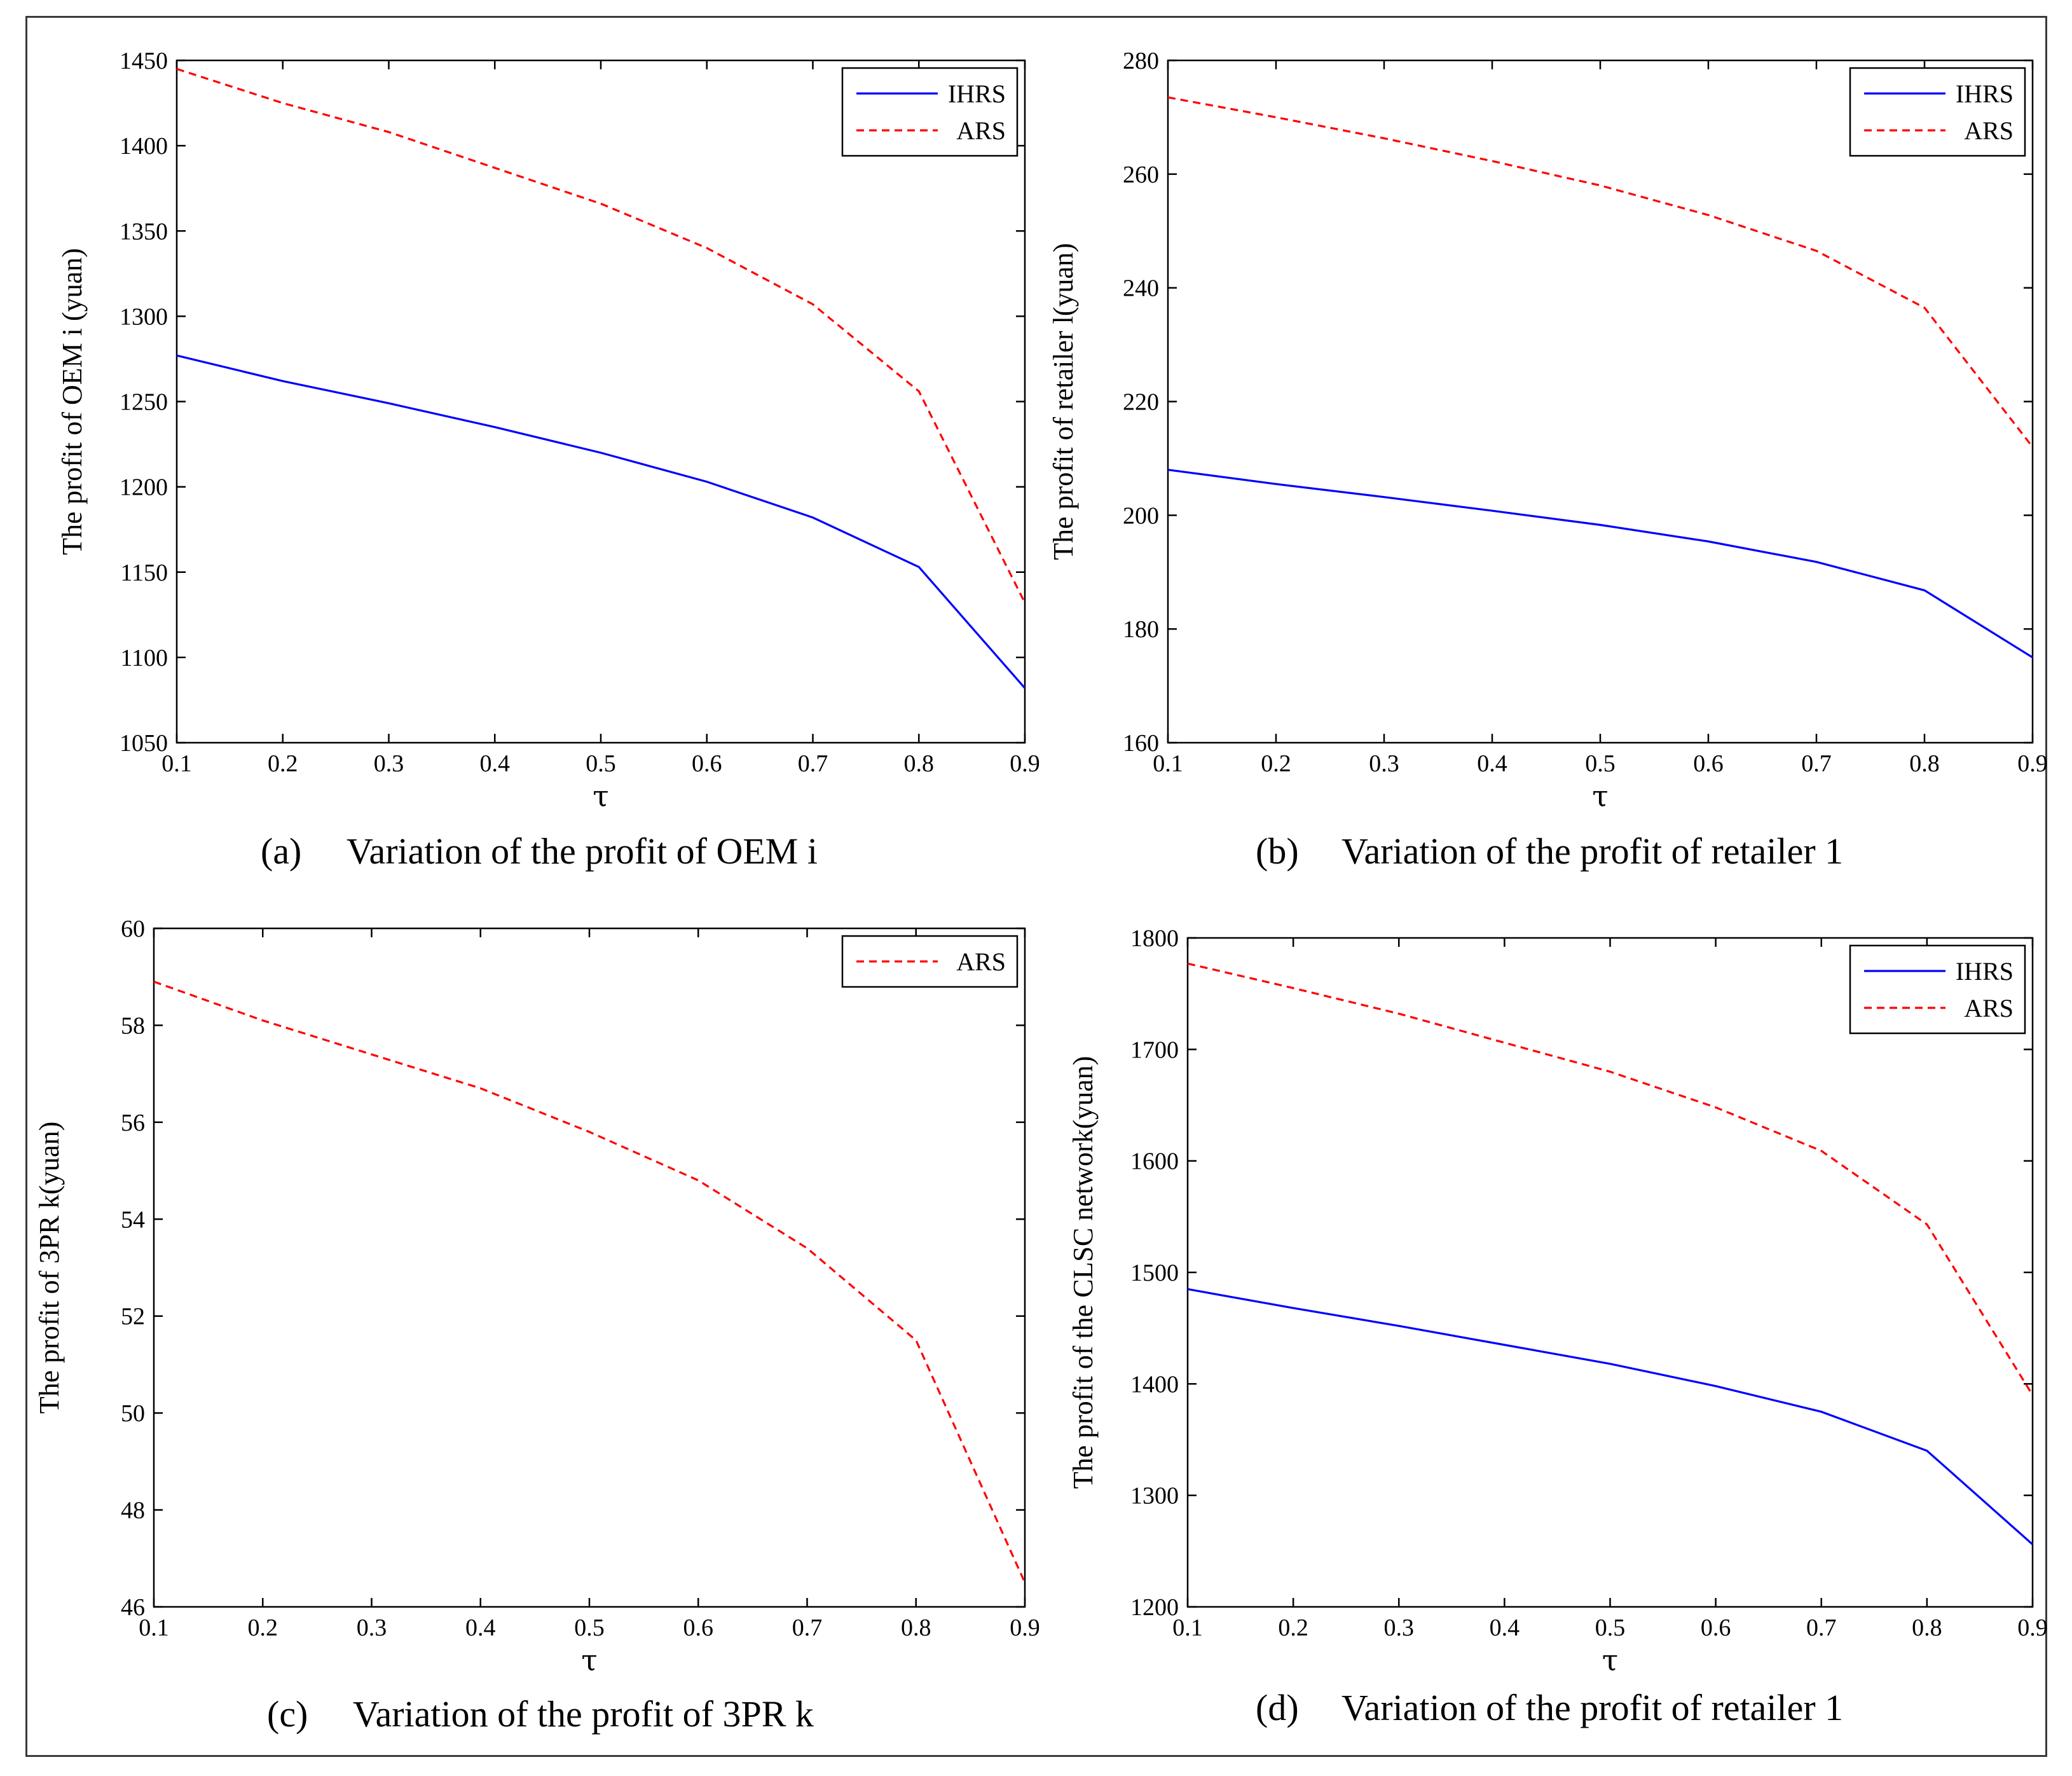  Describe the element at coordinates (144, 402) in the screenshot. I see `y-tick-label: 1250` at that location.